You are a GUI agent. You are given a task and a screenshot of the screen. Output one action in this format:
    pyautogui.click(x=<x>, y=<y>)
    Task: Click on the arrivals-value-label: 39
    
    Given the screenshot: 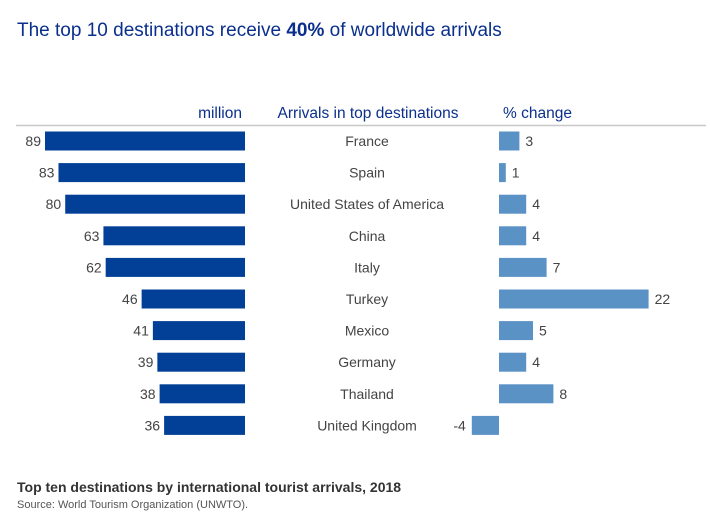 What is the action you would take?
    pyautogui.click(x=146, y=362)
    